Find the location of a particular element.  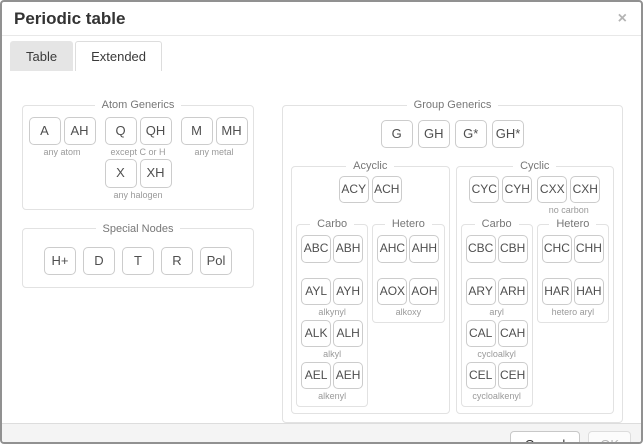

button-ahh: AHH is located at coordinates (424, 249).